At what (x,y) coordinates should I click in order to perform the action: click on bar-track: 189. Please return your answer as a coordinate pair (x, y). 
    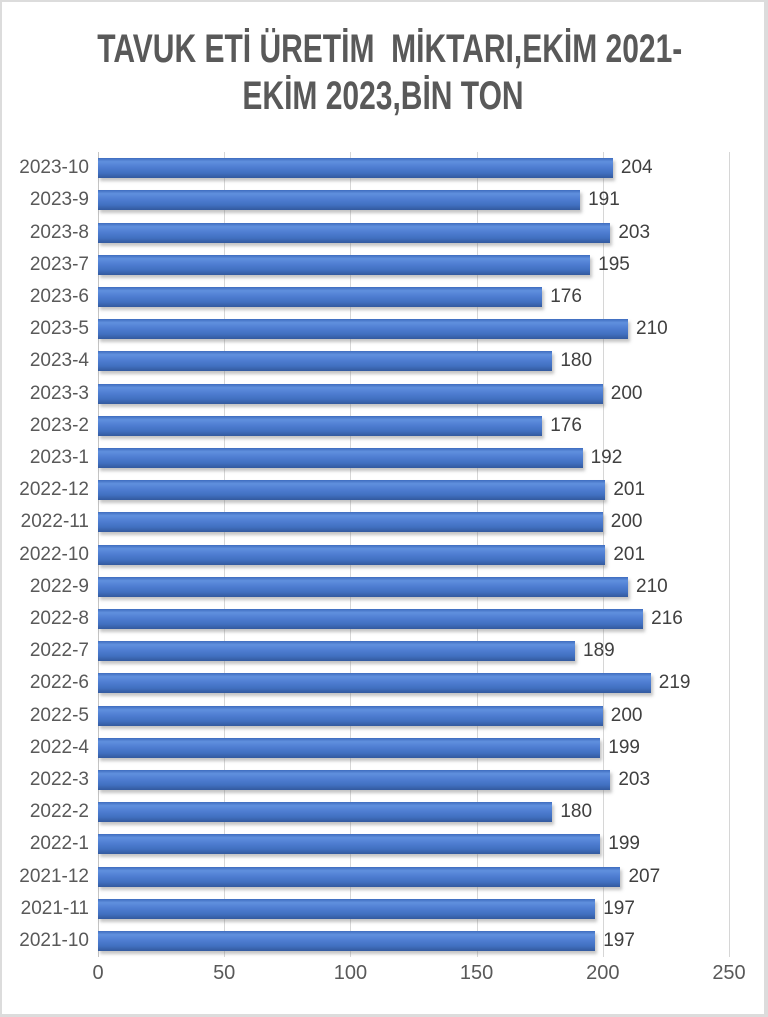
    Looking at the image, I should click on (413, 651).